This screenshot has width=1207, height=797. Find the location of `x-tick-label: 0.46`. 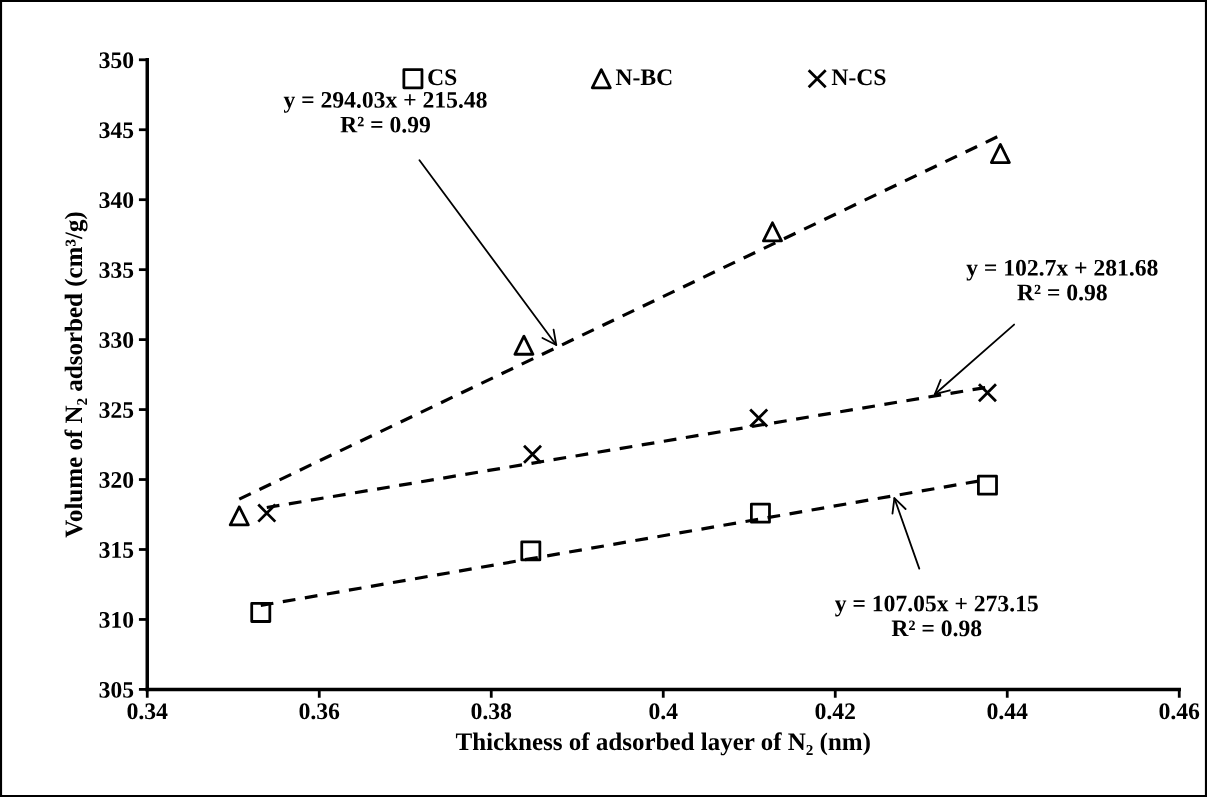

x-tick-label: 0.46 is located at coordinates (1179, 711).